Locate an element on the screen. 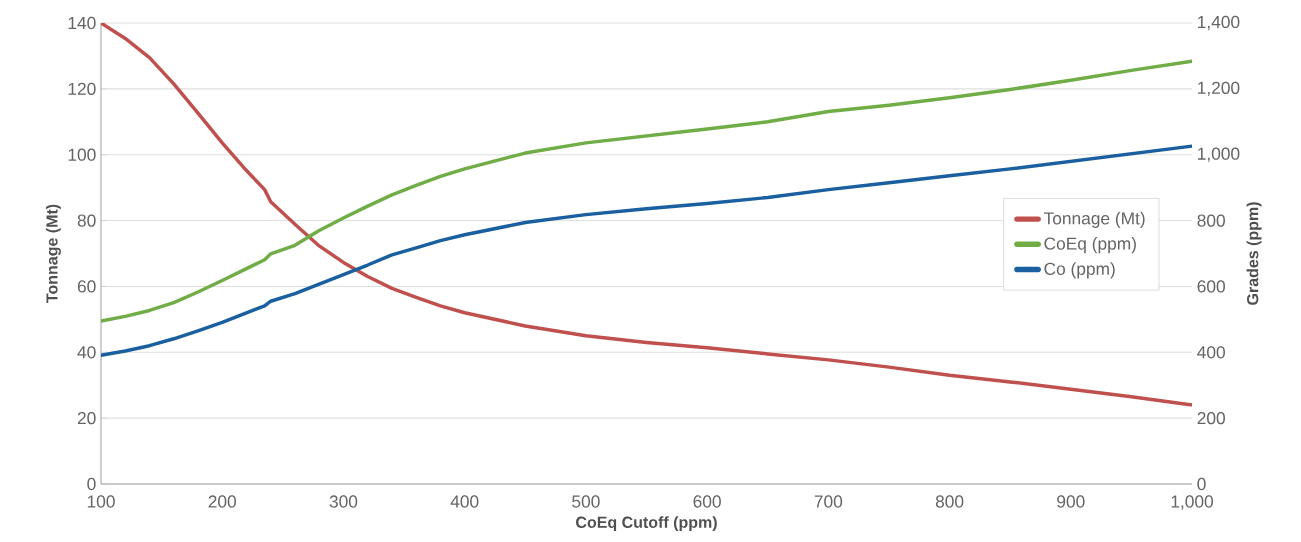 This screenshot has width=1301, height=542. x-axis-title: CoEq Cutoff (ppm) is located at coordinates (646, 524).